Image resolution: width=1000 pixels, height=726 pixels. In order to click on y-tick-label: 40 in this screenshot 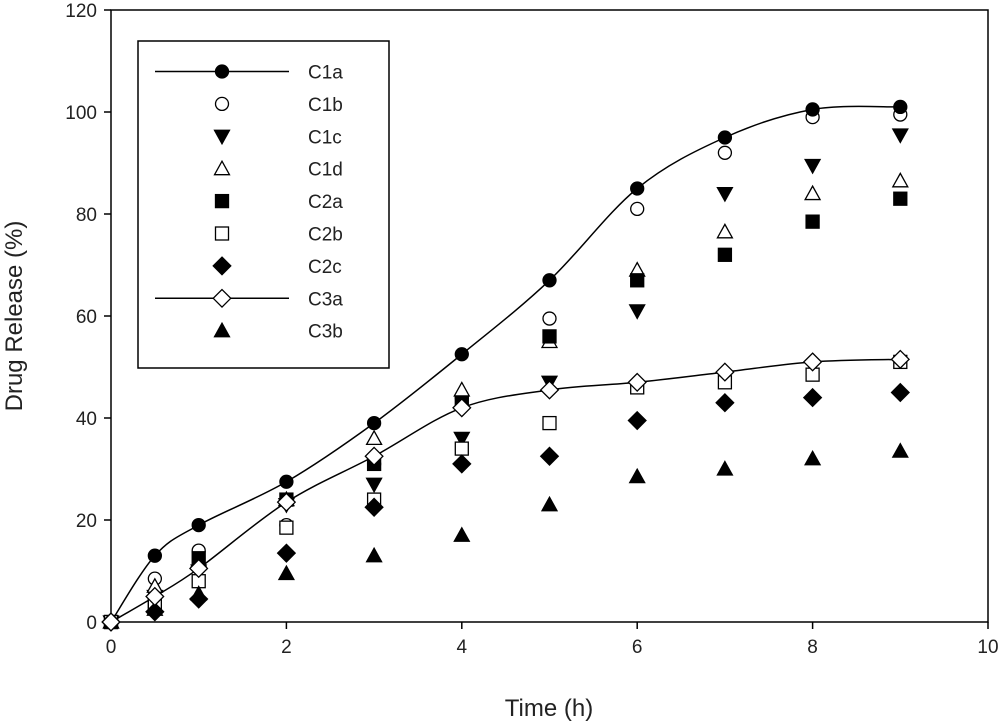, I will do `click(86, 419)`.